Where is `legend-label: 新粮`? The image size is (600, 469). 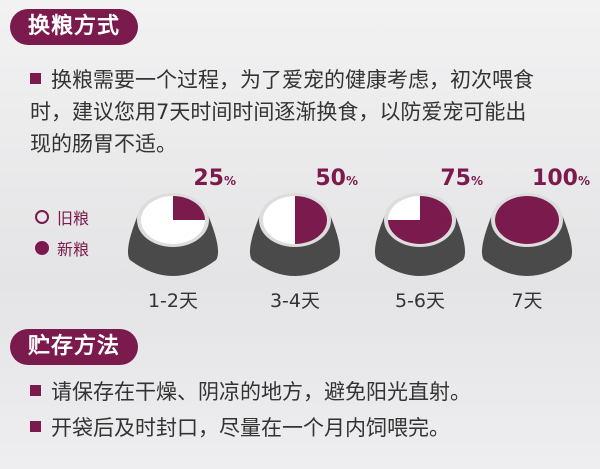
legend-label: 新粮 is located at coordinates (73, 249).